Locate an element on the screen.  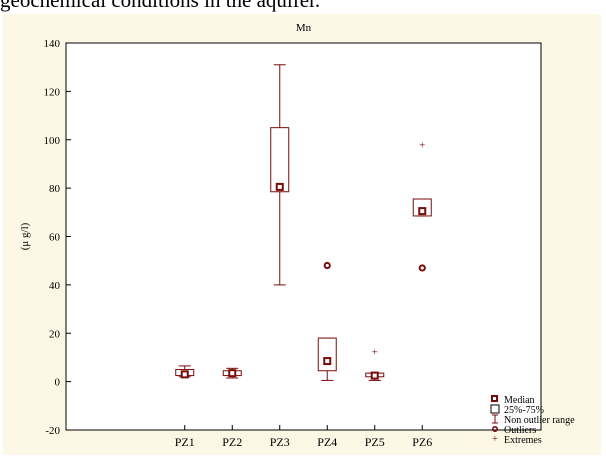
legend-label: Outliers is located at coordinates (520, 430).